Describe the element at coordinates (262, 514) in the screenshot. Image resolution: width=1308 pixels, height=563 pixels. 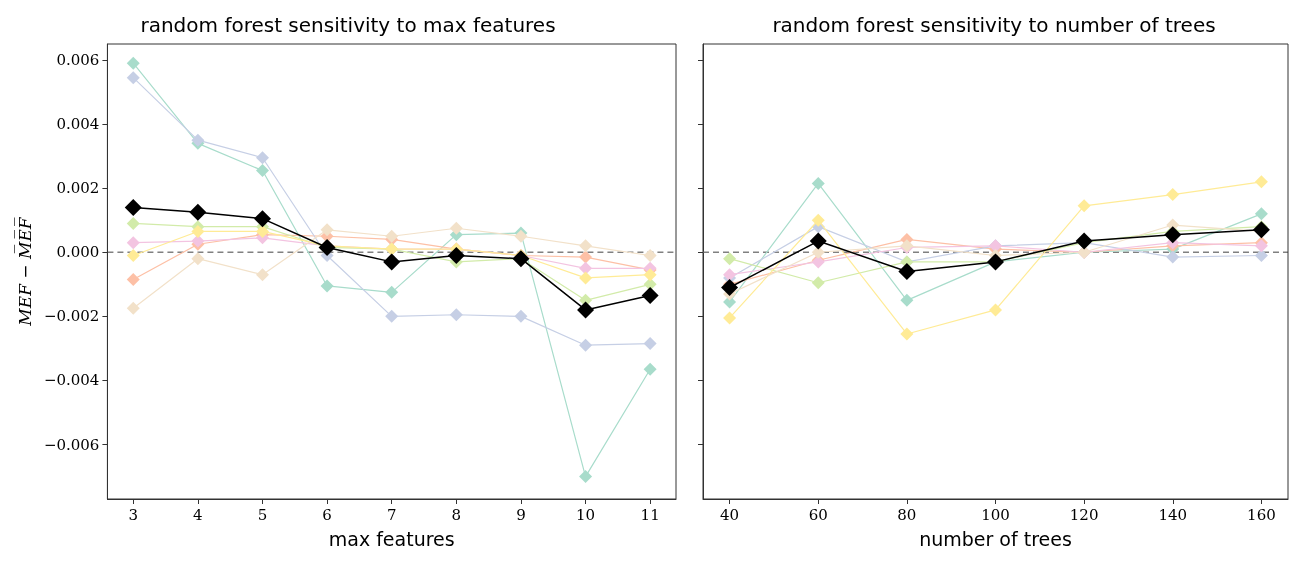
I see `x-tick-label: 5` at that location.